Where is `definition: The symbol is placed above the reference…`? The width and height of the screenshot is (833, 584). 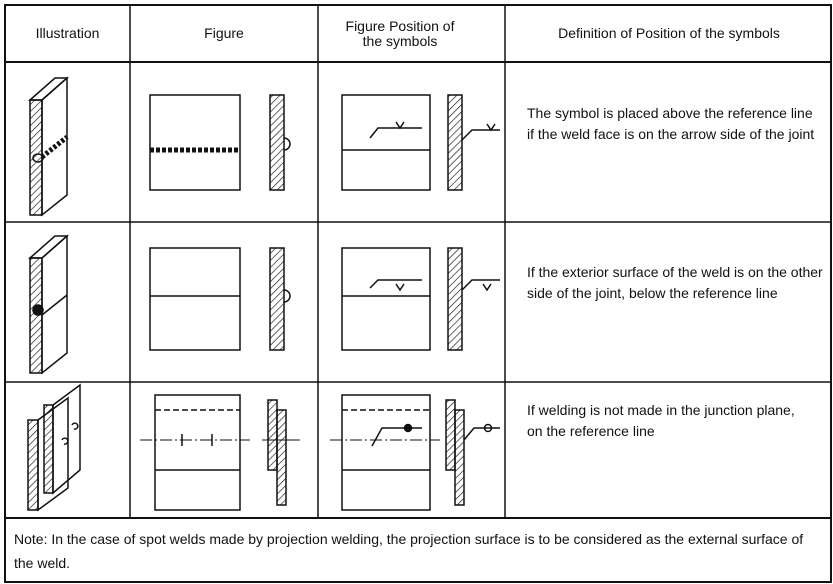 definition: The symbol is placed above the reference… is located at coordinates (671, 123).